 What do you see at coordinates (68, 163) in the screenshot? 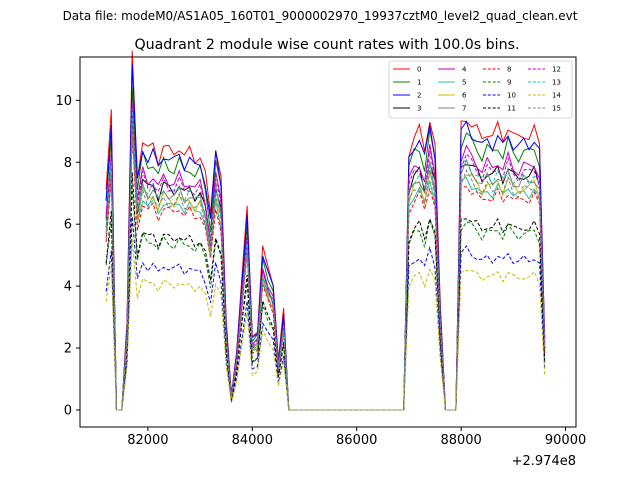
I see `y-tick-label: 8` at bounding box center [68, 163].